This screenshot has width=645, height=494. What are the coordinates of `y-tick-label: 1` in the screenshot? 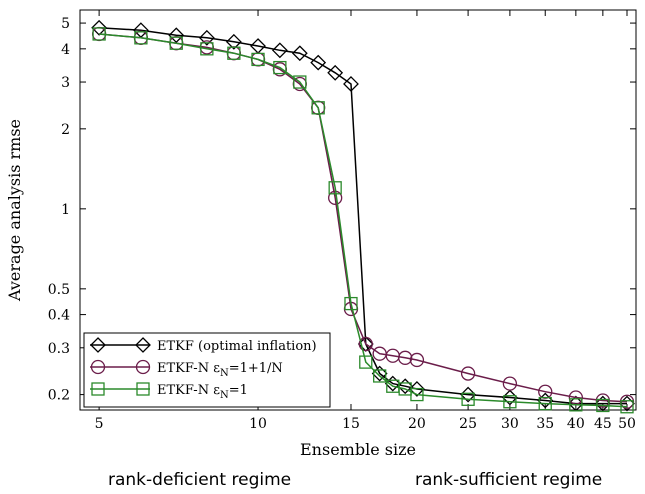 It's located at (65, 210).